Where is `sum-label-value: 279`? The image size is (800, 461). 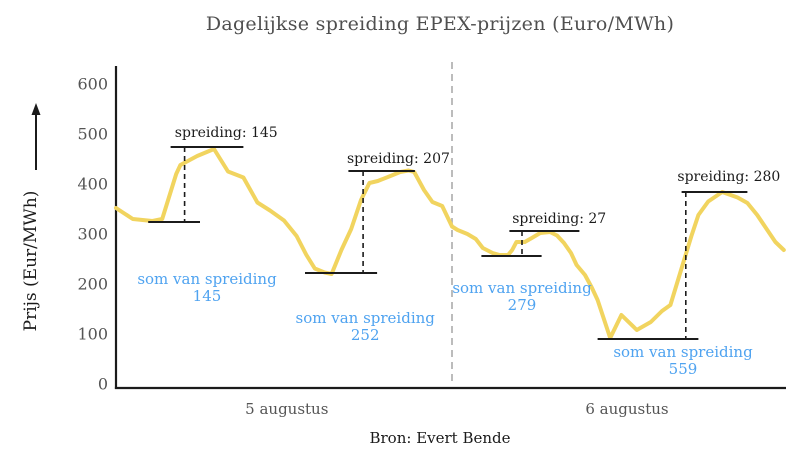 sum-label-value: 279 is located at coordinates (522, 305).